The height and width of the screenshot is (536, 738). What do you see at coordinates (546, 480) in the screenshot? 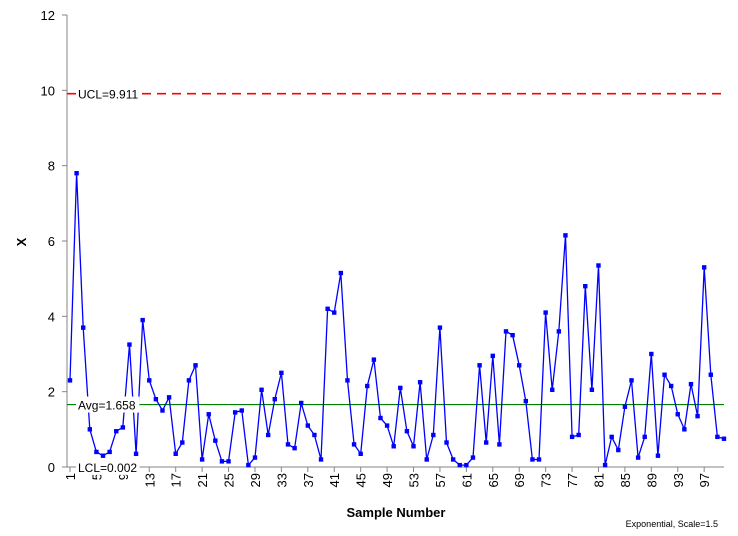
I see `x-tick-label: 73` at bounding box center [546, 480].